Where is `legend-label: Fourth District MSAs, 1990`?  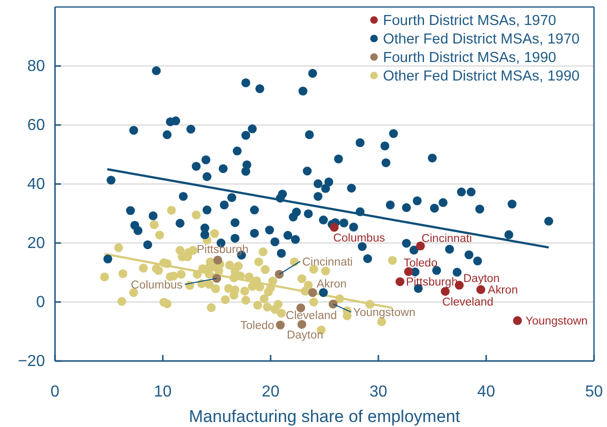
legend-label: Fourth District MSAs, 1990 is located at coordinates (469, 58).